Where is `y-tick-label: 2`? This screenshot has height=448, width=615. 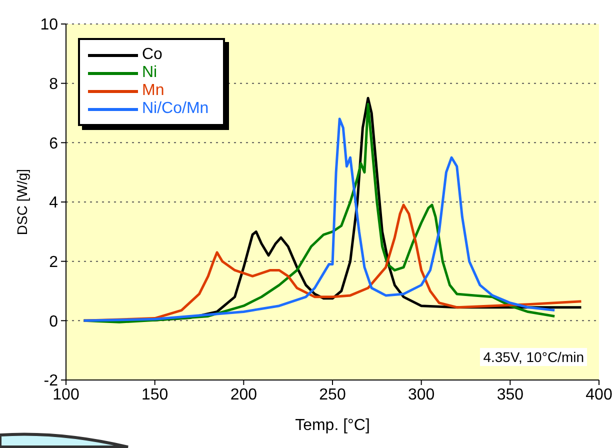 y-tick-label: 2 is located at coordinates (53, 263).